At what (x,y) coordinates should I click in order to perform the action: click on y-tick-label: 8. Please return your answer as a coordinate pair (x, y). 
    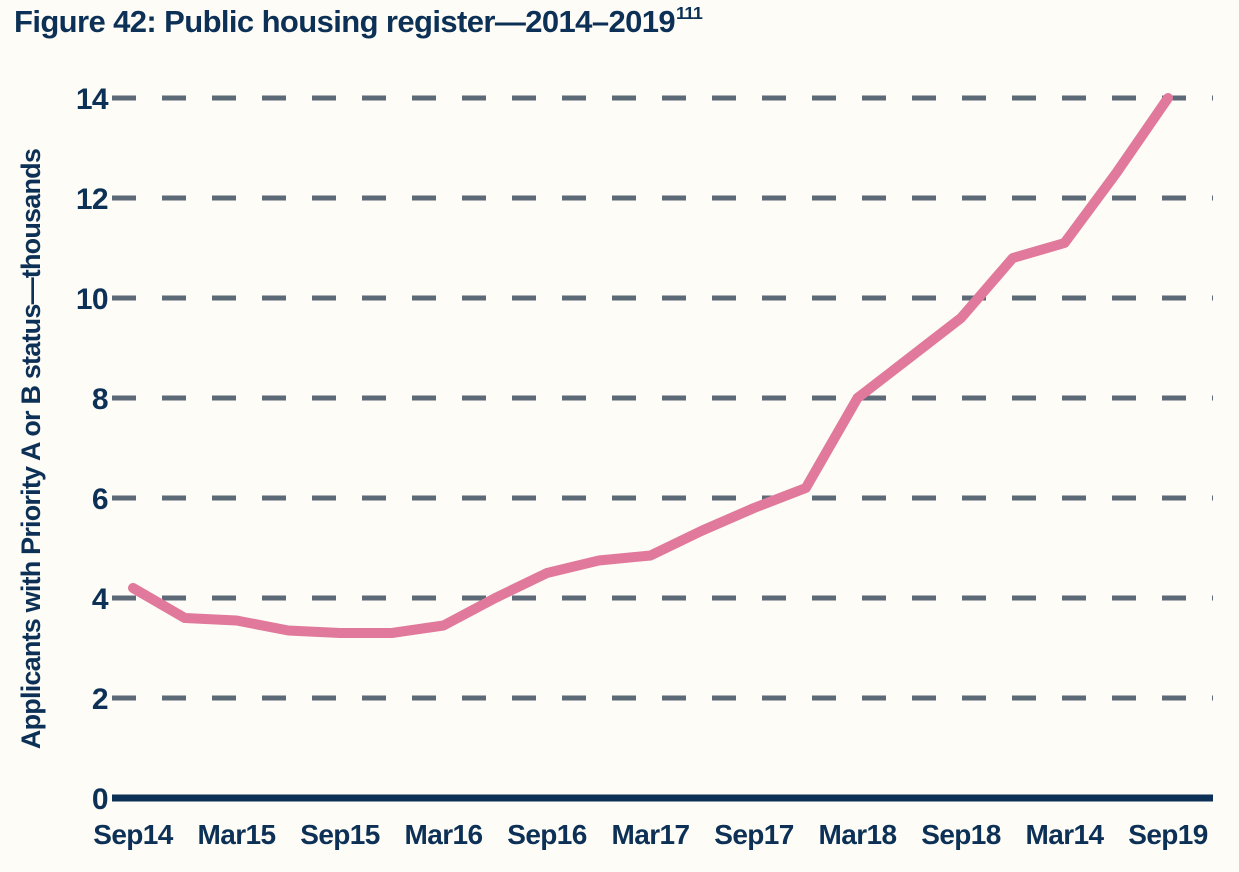
    Looking at the image, I should click on (100, 399).